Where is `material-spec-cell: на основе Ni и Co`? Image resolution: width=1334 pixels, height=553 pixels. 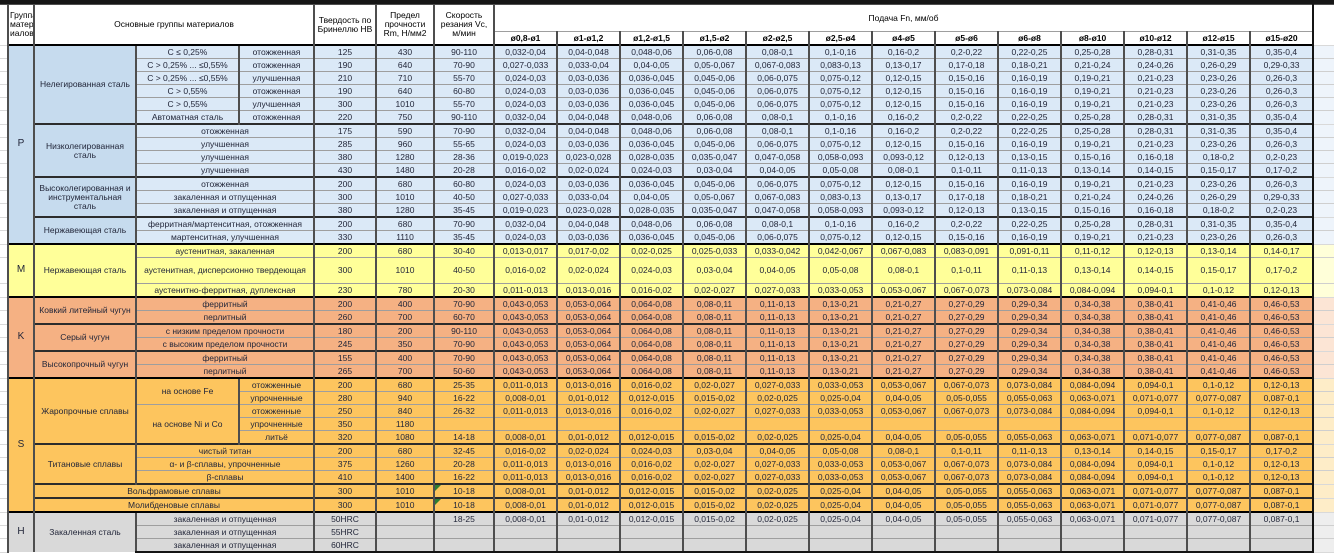 material-spec-cell: на основе Ni и Co is located at coordinates (187, 424).